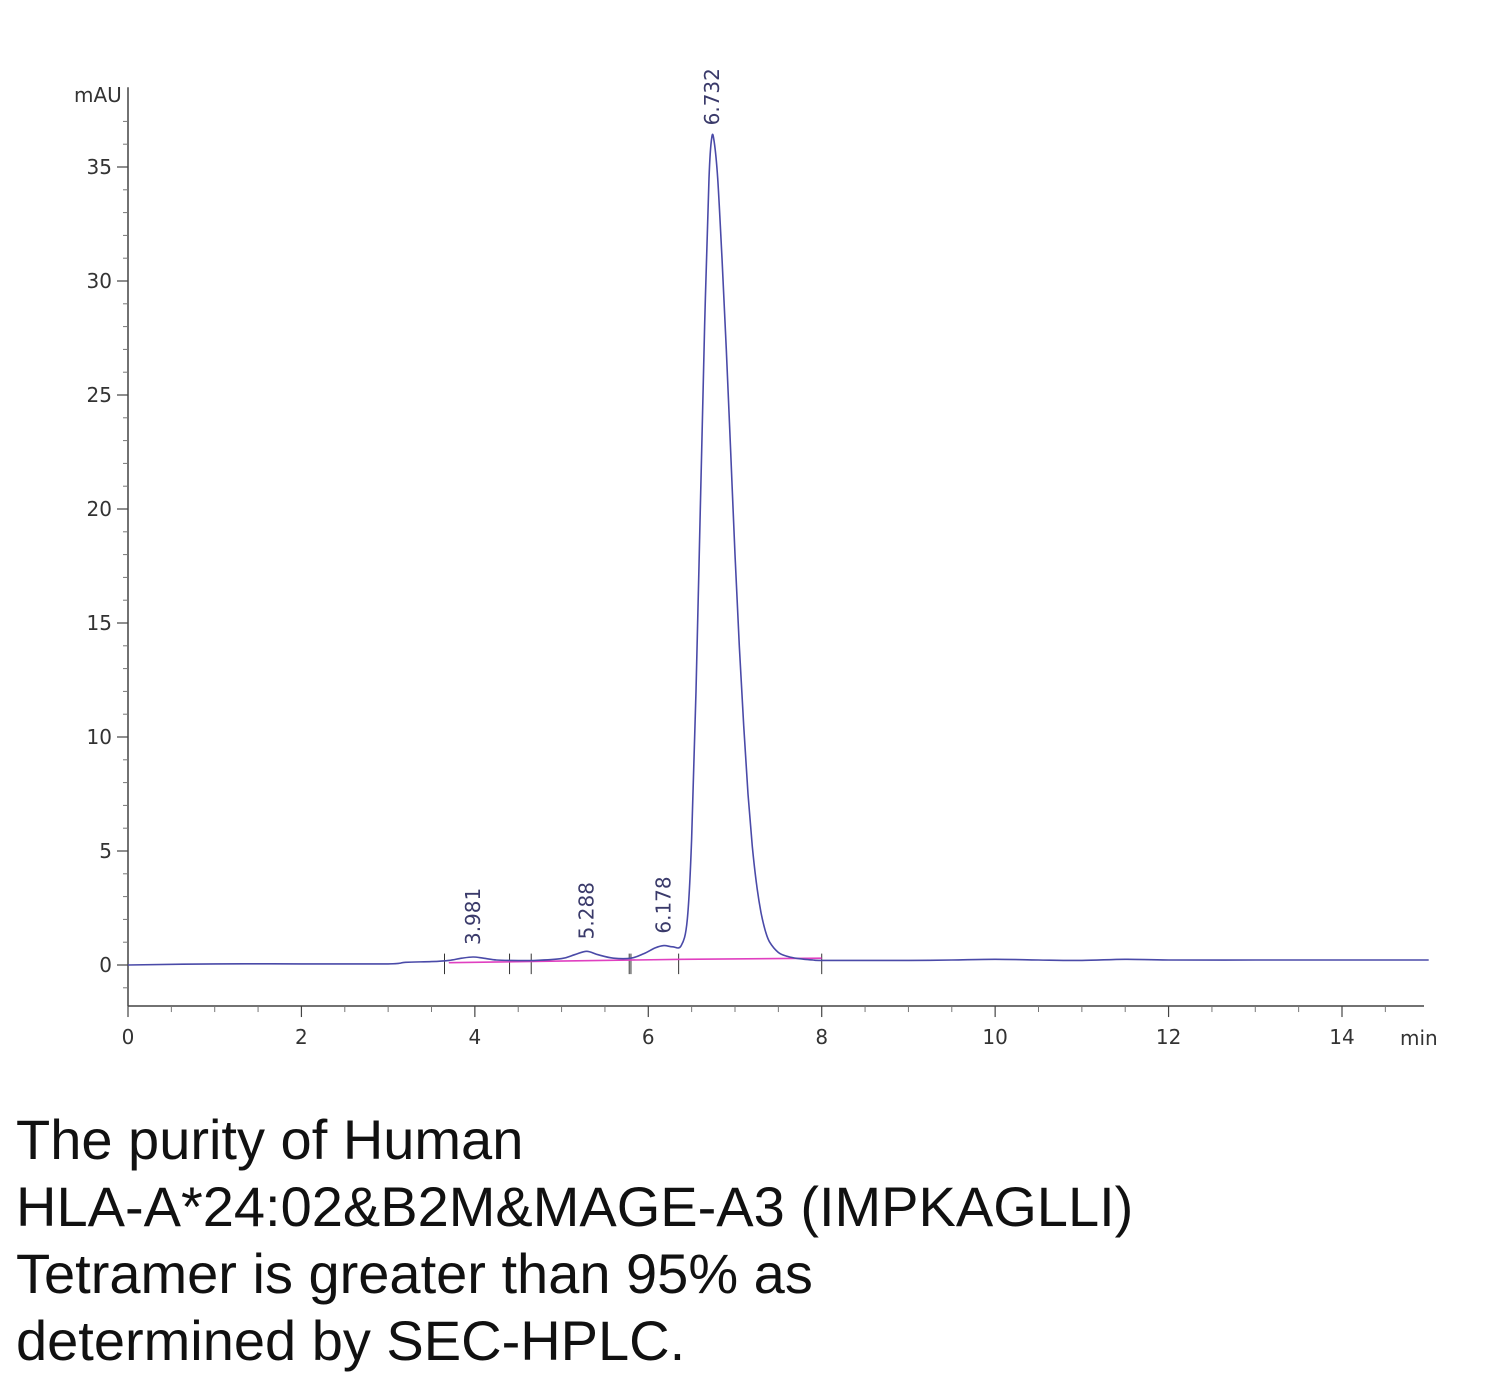 Image resolution: width=1500 pixels, height=1384 pixels. Describe the element at coordinates (99, 509) in the screenshot. I see `y-tick-label: 20` at that location.